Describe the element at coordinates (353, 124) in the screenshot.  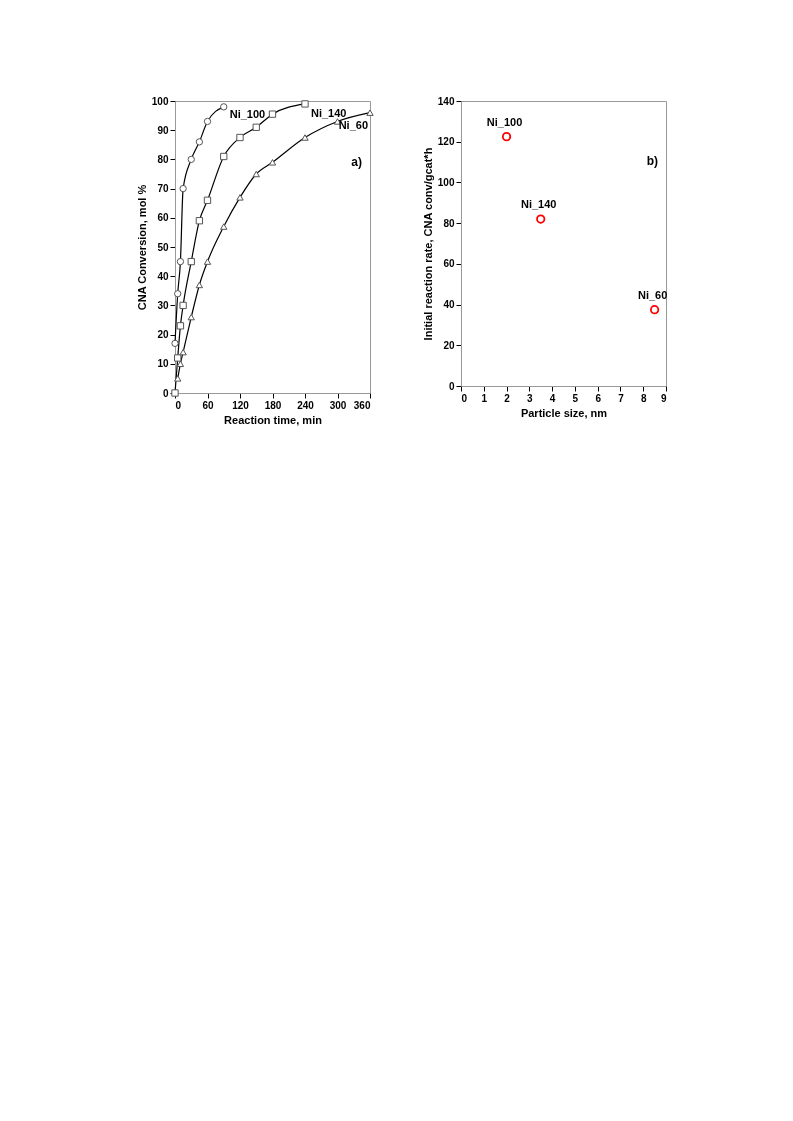
I see `series-label: Ni_60` at that location.